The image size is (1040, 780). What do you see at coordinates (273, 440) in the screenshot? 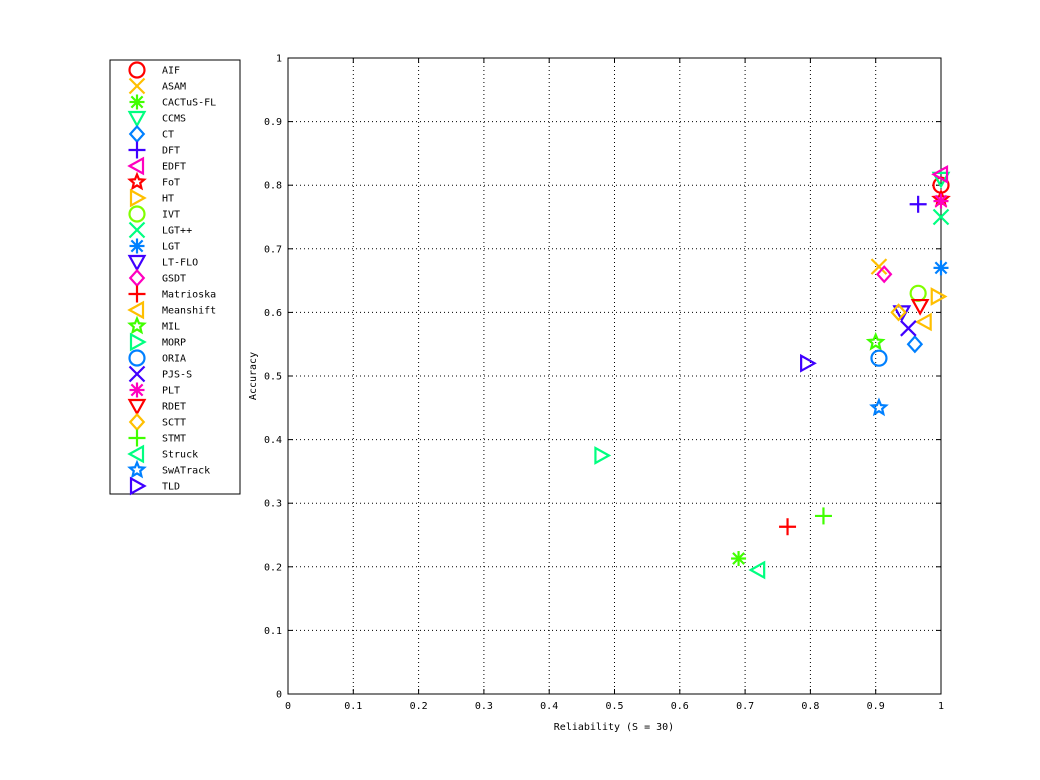
I see `y-tick-label: 0.4` at bounding box center [273, 440].